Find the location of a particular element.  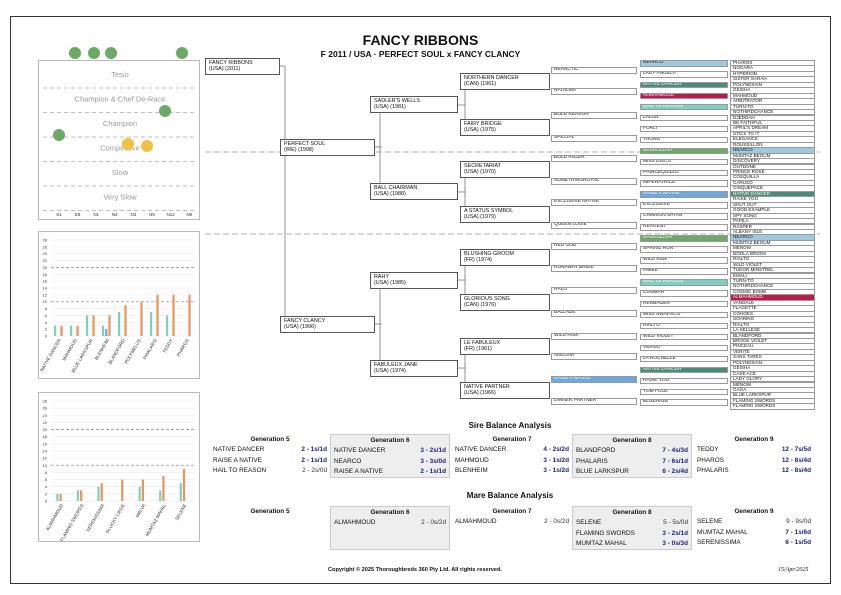

gen2-box: SADLER'S WELLS (USA) (1981) is located at coordinates (414, 104).